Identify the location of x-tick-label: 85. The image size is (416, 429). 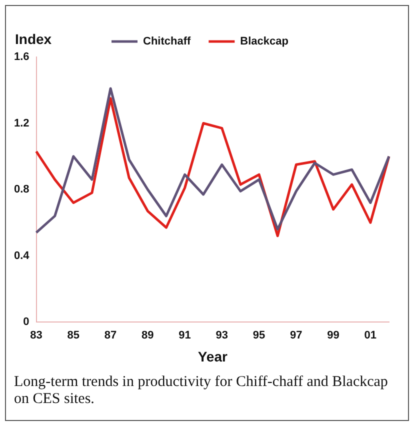
(73, 336).